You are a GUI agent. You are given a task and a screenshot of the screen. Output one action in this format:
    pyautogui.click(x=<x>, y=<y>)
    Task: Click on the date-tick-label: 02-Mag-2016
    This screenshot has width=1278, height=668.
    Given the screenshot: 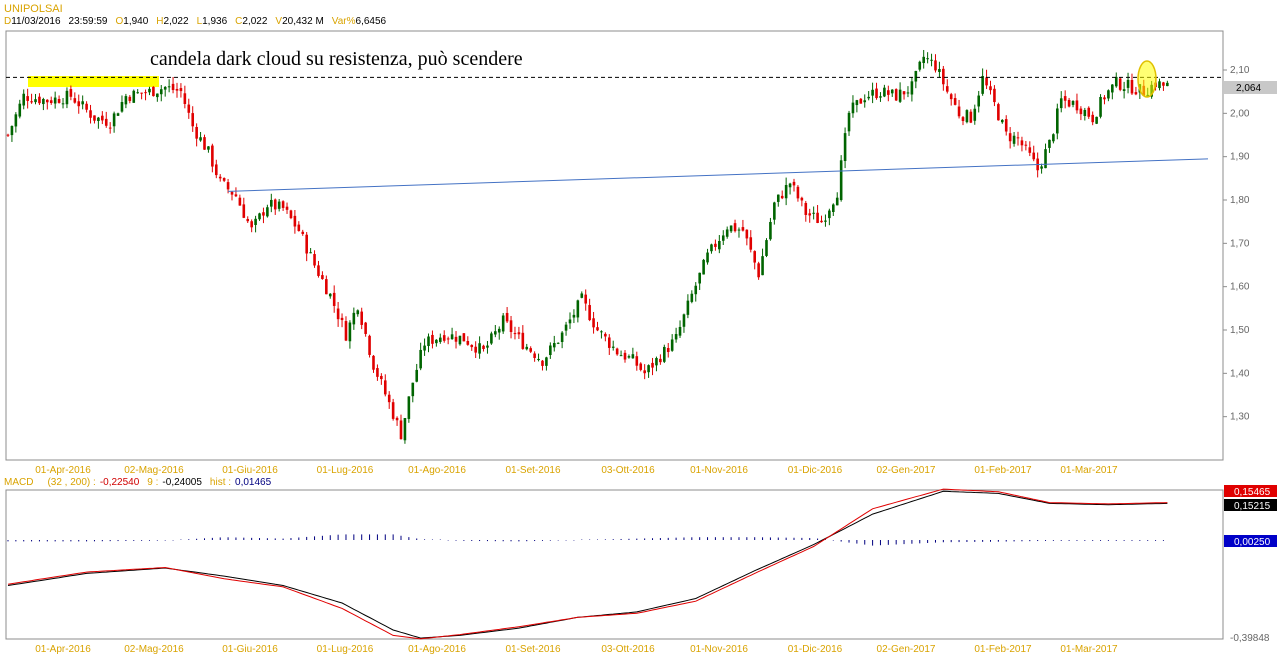 What is the action you would take?
    pyautogui.click(x=154, y=649)
    